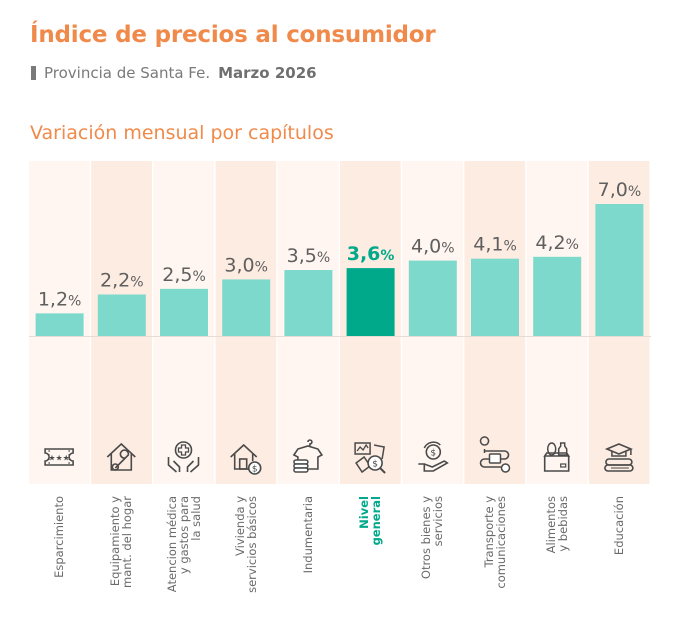 The width and height of the screenshot is (684, 626). What do you see at coordinates (233, 35) in the screenshot?
I see `page-title: Índice de precios al consumidor` at bounding box center [233, 35].